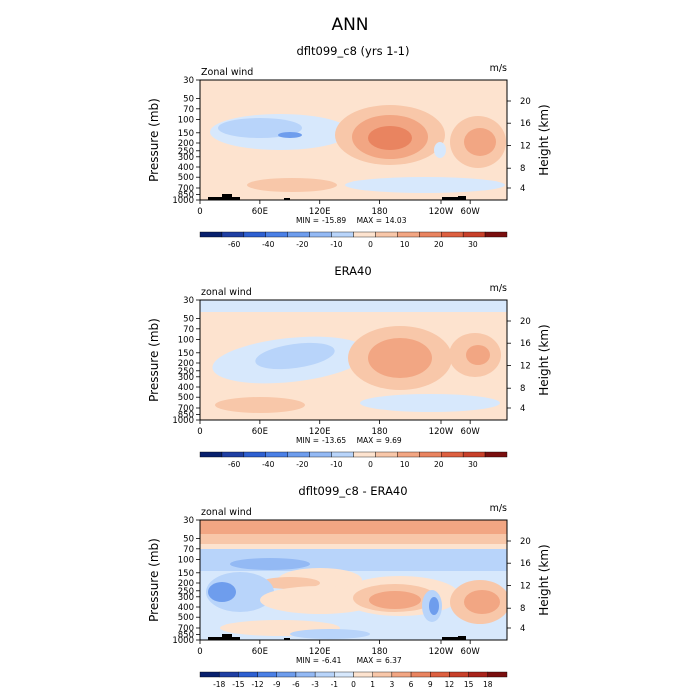  I want to click on min-value: -6.41, so click(332, 660).